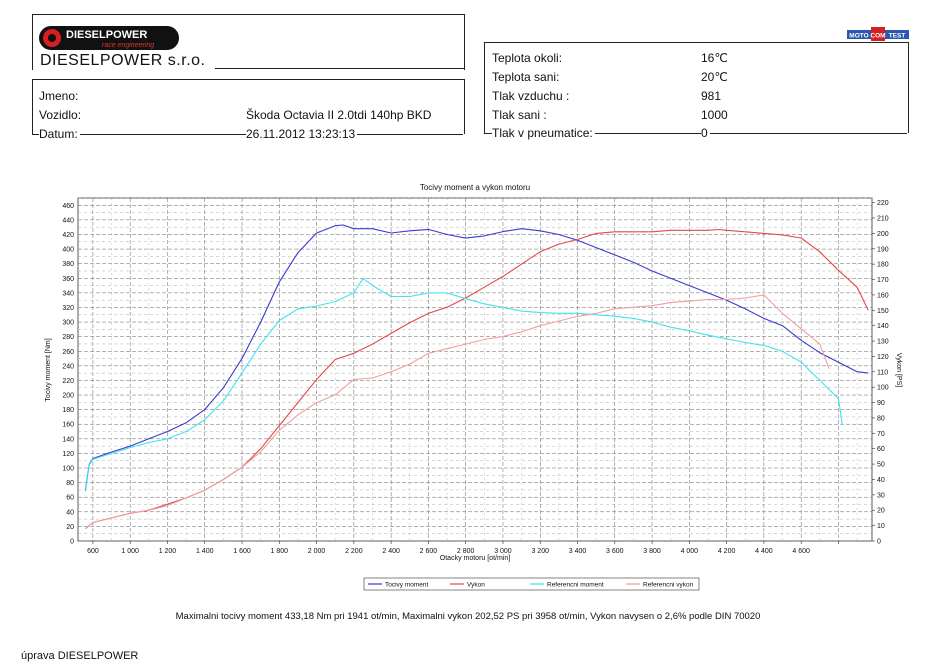 The image size is (936, 671). Describe the element at coordinates (68, 337) in the screenshot. I see `y-tick-label: 280` at that location.